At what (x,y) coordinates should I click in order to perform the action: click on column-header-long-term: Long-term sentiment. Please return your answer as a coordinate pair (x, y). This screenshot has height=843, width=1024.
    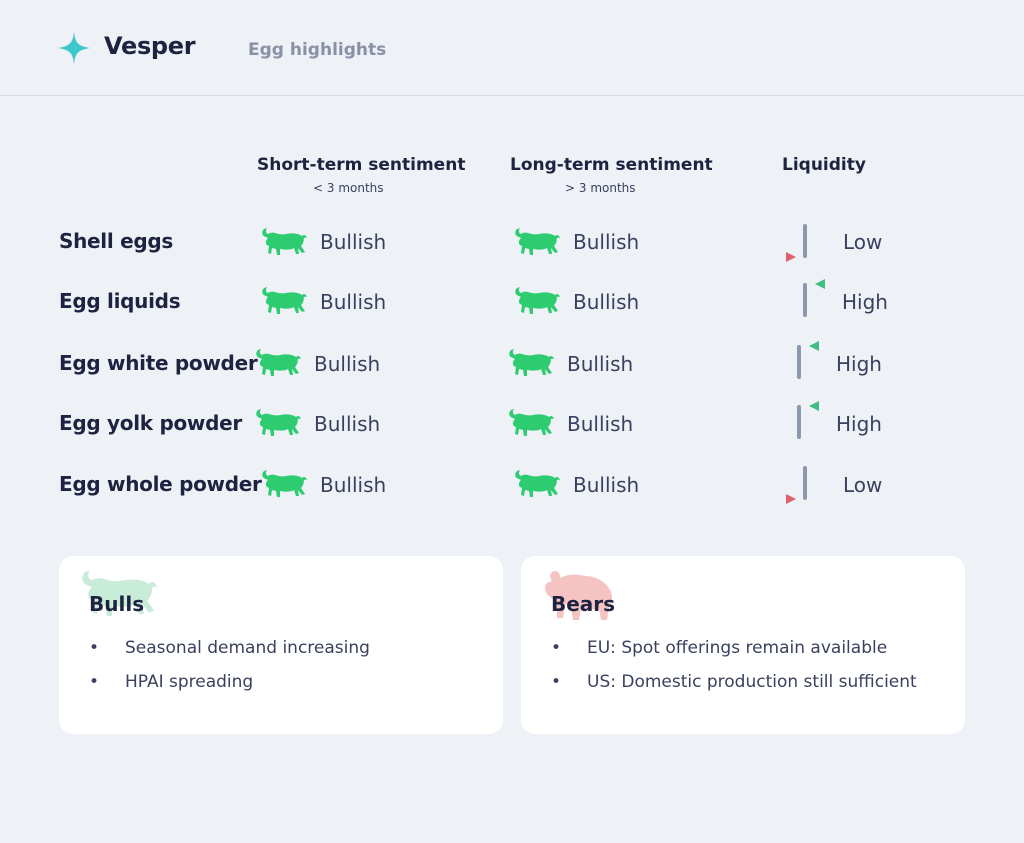
    Looking at the image, I should click on (611, 165).